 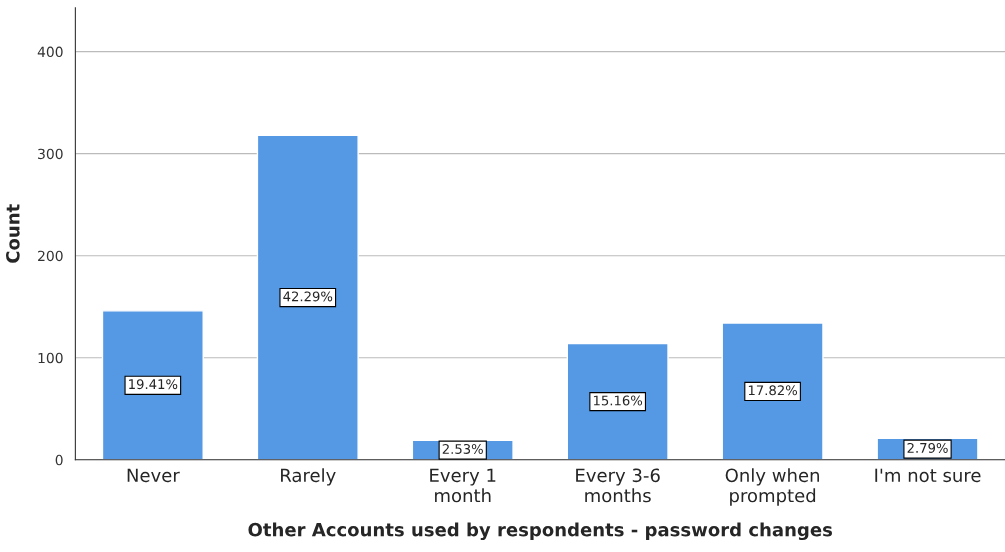 What do you see at coordinates (50, 358) in the screenshot?
I see `y-tick-label: 100` at bounding box center [50, 358].